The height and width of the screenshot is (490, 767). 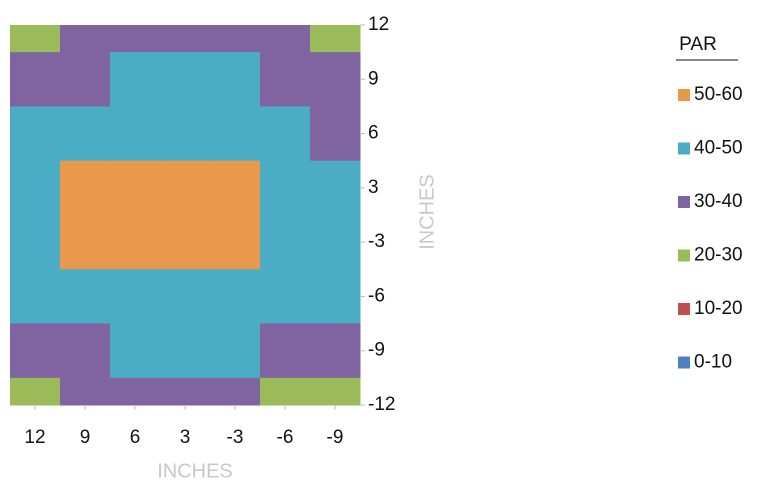 What do you see at coordinates (718, 94) in the screenshot?
I see `legend-label: 50-60` at bounding box center [718, 94].